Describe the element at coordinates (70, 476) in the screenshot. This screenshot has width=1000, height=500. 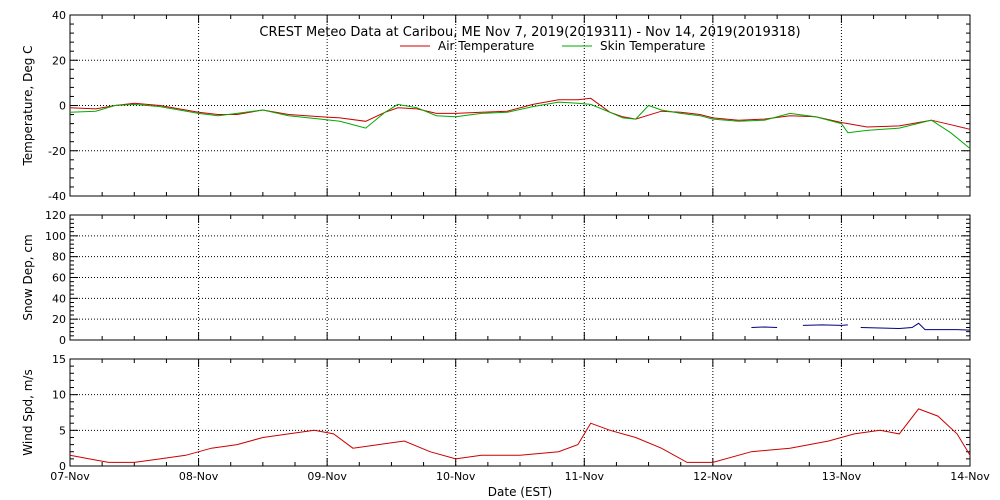
I see `x-tick-label: 07-Nov` at that location.